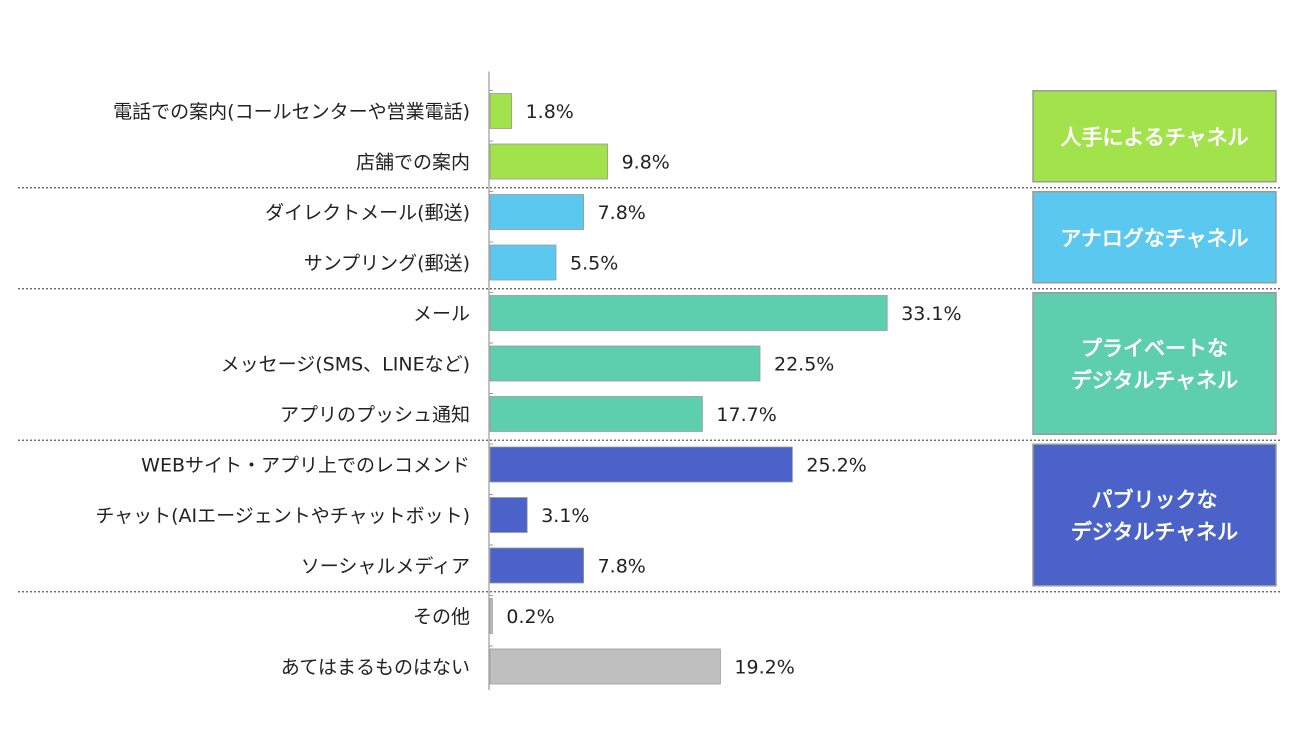  What do you see at coordinates (441, 617) in the screenshot?
I see `category-label: その他` at bounding box center [441, 617].